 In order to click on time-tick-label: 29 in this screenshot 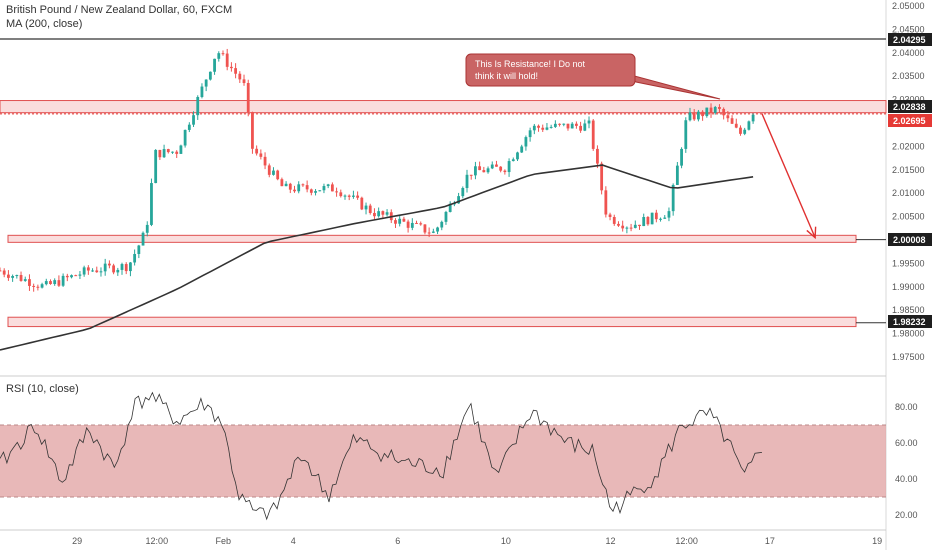, I will do `click(77, 541)`.